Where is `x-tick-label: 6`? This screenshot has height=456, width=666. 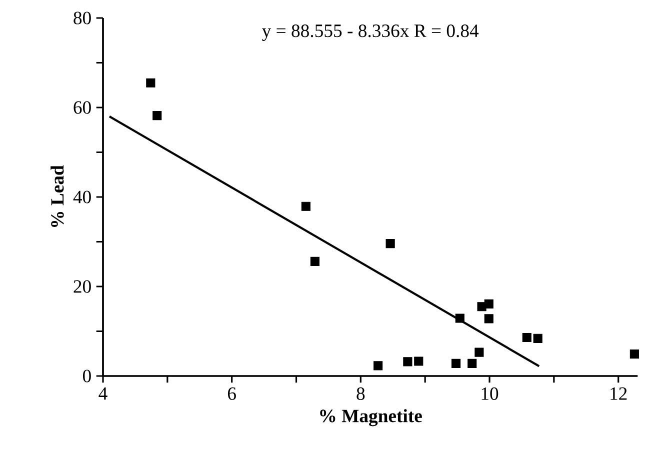
x-tick-label: 6 is located at coordinates (232, 393).